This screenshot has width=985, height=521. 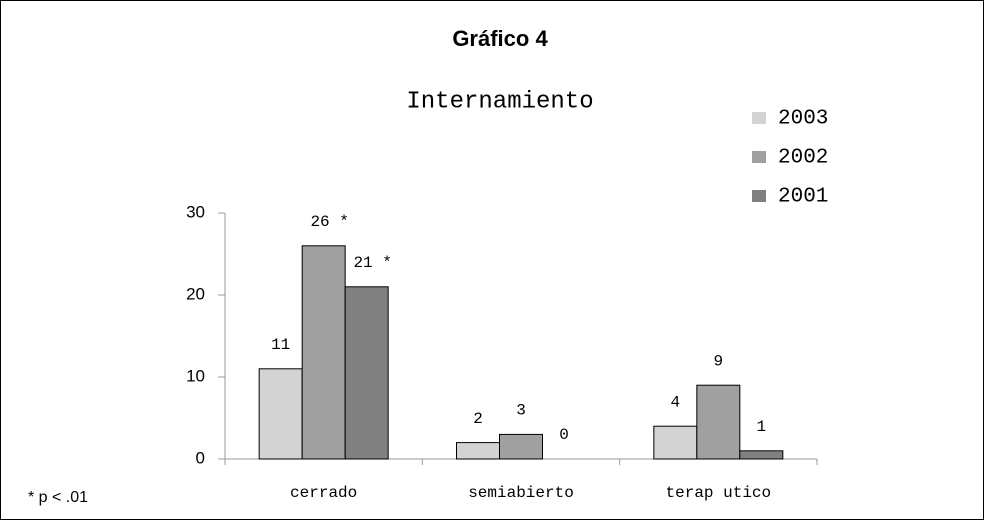 What do you see at coordinates (195, 375) in the screenshot?
I see `y-tick-label: 10` at bounding box center [195, 375].